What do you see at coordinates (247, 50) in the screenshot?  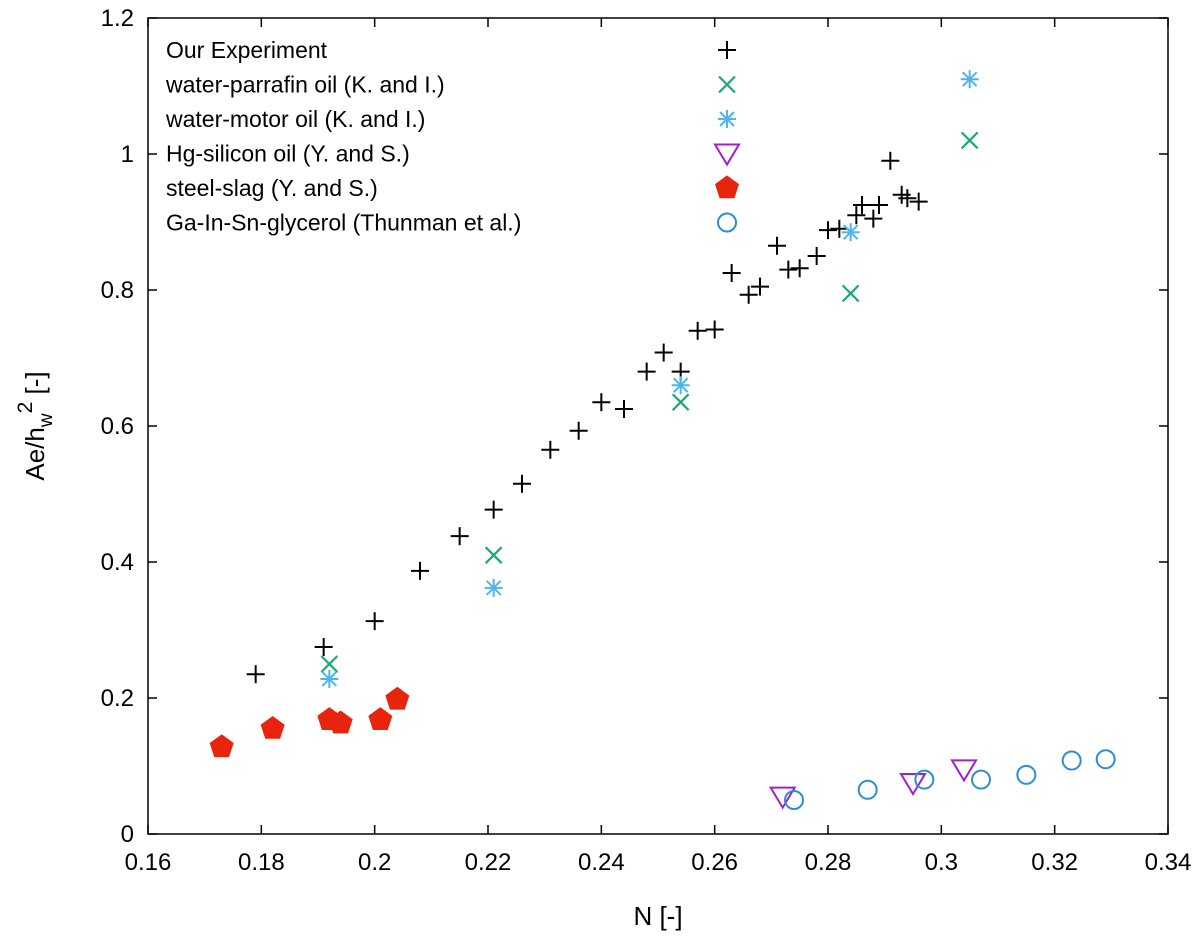 I see `legend-label: Our Experiment` at bounding box center [247, 50].